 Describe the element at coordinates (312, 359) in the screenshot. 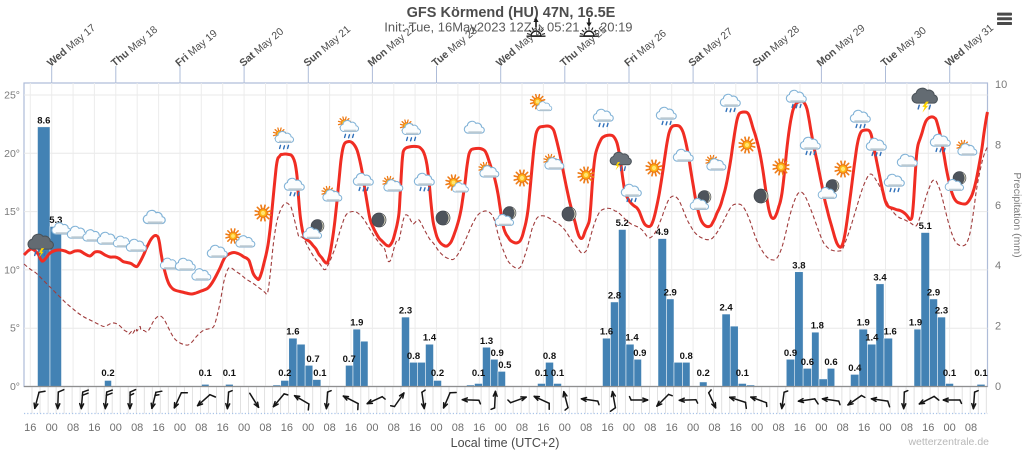

I see `svg-text: 0.7` at that location.